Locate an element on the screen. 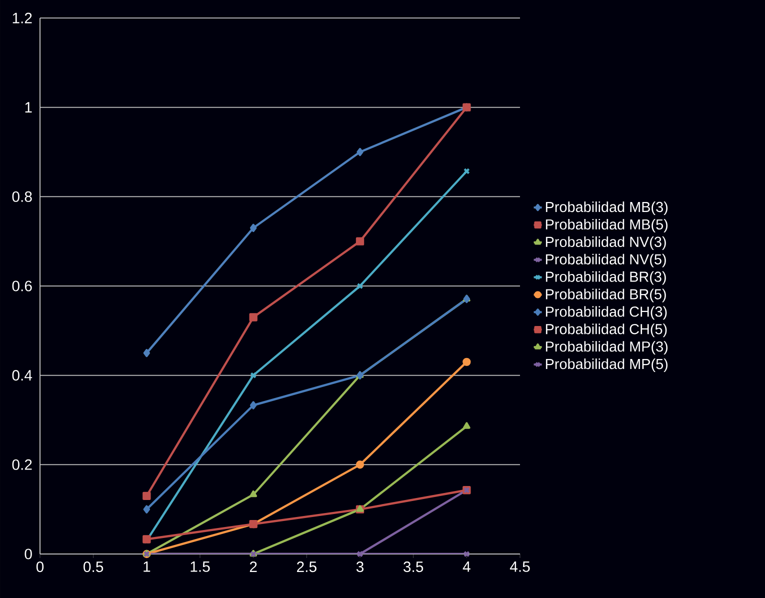 The width and height of the screenshot is (765, 598). x-tick-label: 1 is located at coordinates (147, 567).